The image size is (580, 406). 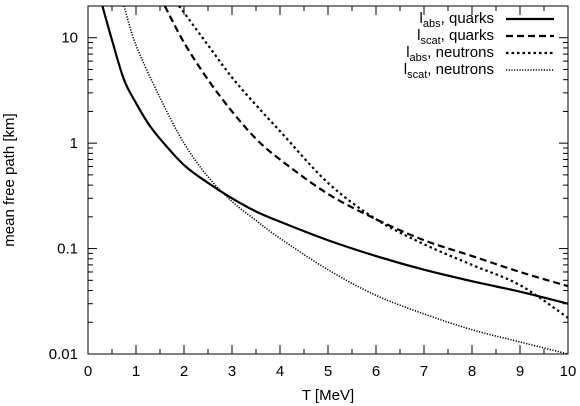 I want to click on x-tick-label: 1, so click(x=136, y=371).